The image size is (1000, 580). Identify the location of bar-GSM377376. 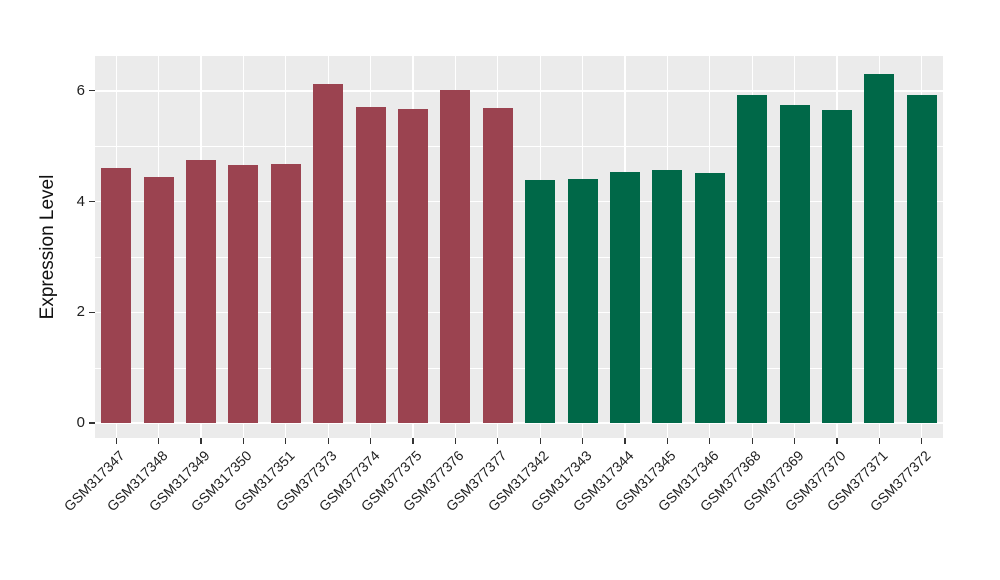
(455, 256).